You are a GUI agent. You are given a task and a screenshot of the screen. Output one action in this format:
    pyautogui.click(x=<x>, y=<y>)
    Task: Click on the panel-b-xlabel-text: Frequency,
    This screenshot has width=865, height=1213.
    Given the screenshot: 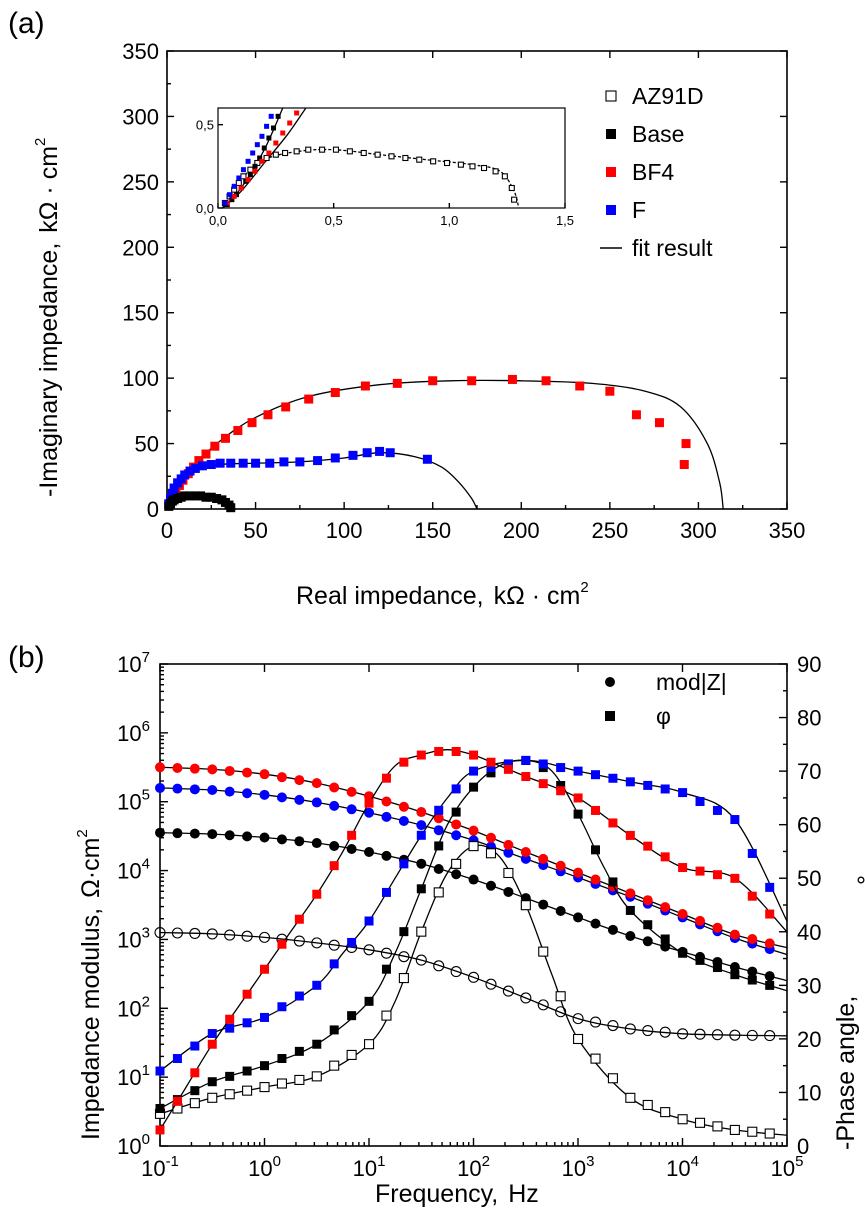 What is the action you would take?
    pyautogui.click(x=436, y=1194)
    